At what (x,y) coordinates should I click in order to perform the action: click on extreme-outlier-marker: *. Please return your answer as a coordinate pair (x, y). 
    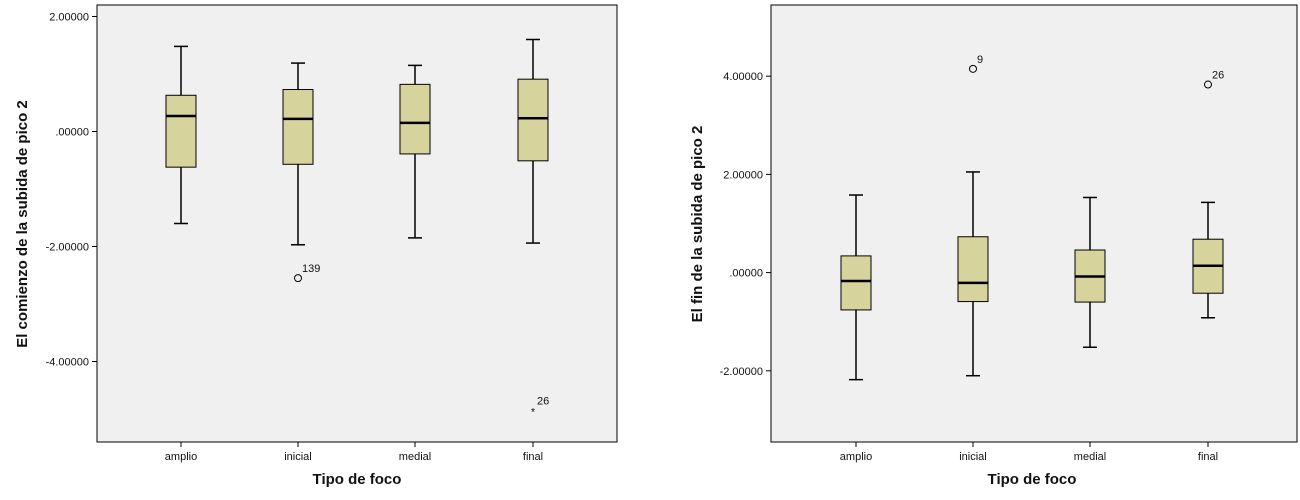
    Looking at the image, I should click on (533, 412).